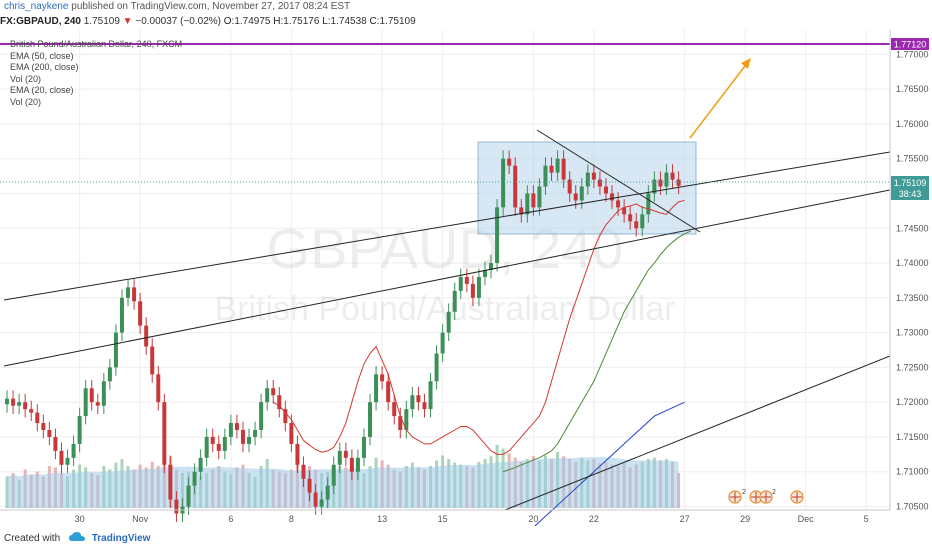  I want to click on close-value: 1.75109, so click(397, 21).